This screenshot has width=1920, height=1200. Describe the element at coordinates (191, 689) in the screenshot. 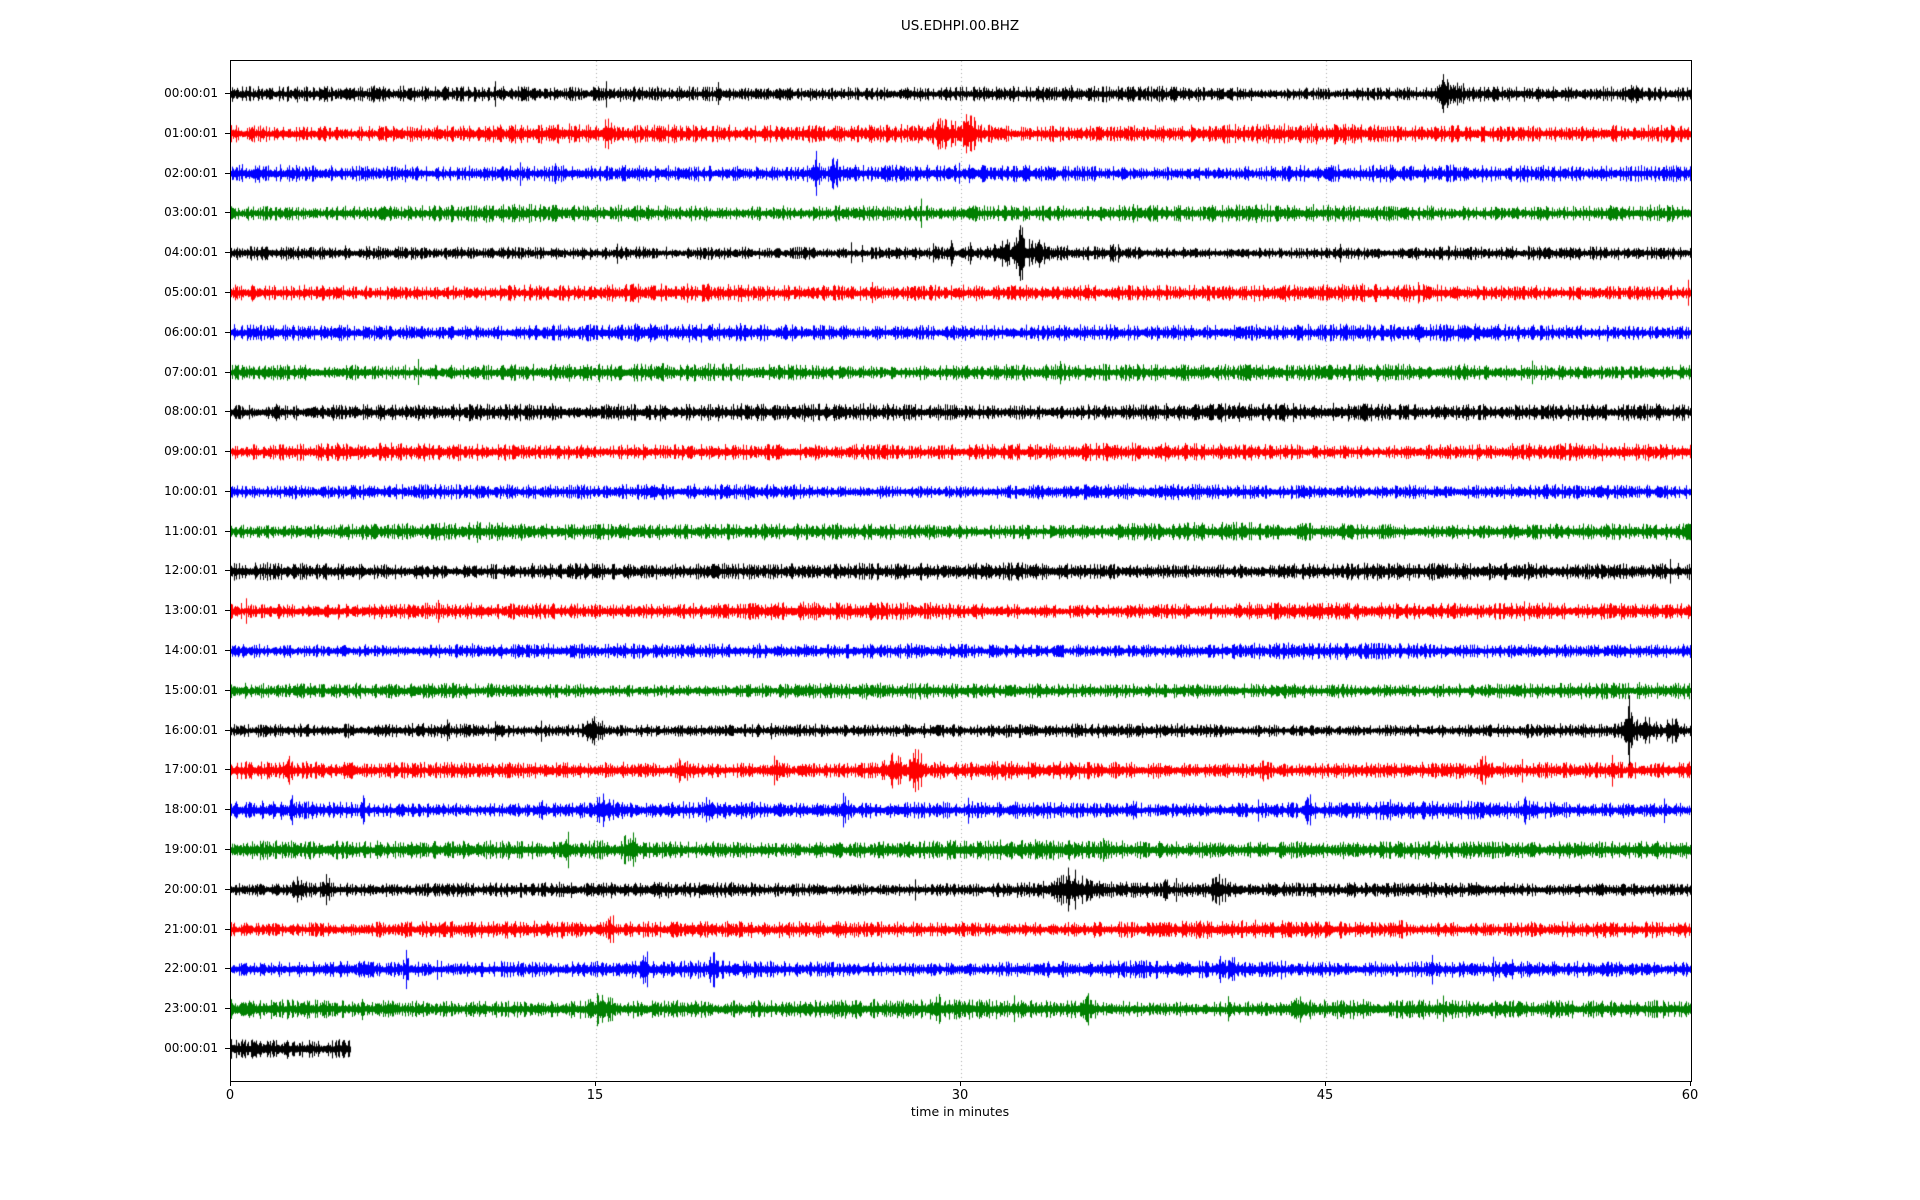

I see `y-tick-label: 15:00:01` at that location.